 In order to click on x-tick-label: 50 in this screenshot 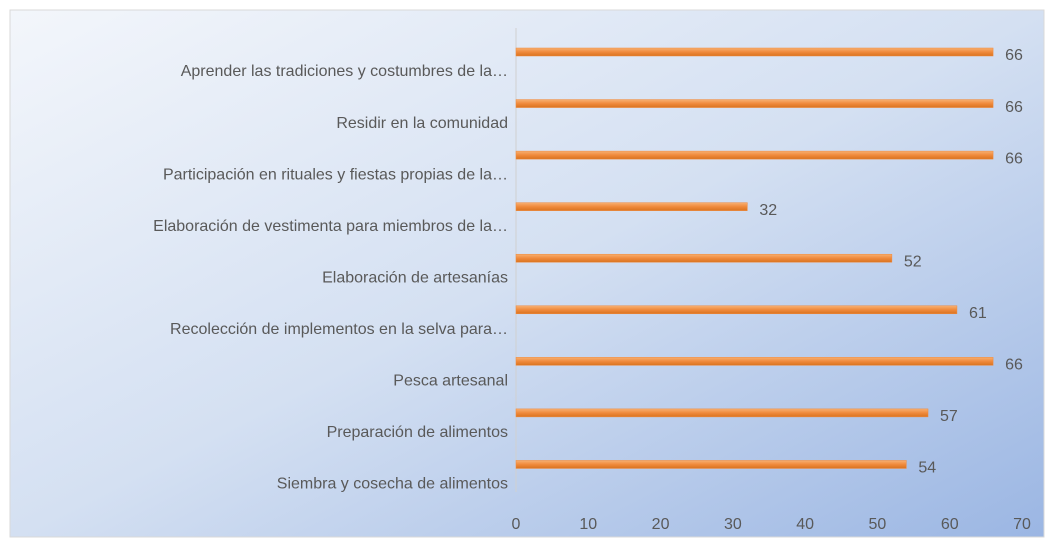, I will do `click(878, 524)`.